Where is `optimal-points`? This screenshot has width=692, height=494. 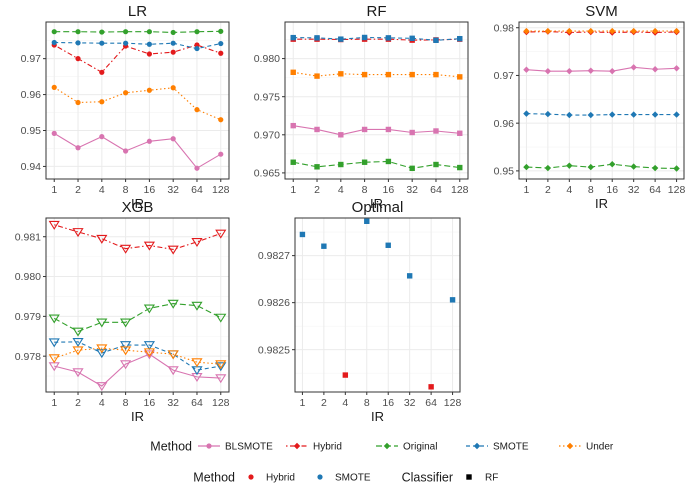 optimal-points is located at coordinates (377, 304).